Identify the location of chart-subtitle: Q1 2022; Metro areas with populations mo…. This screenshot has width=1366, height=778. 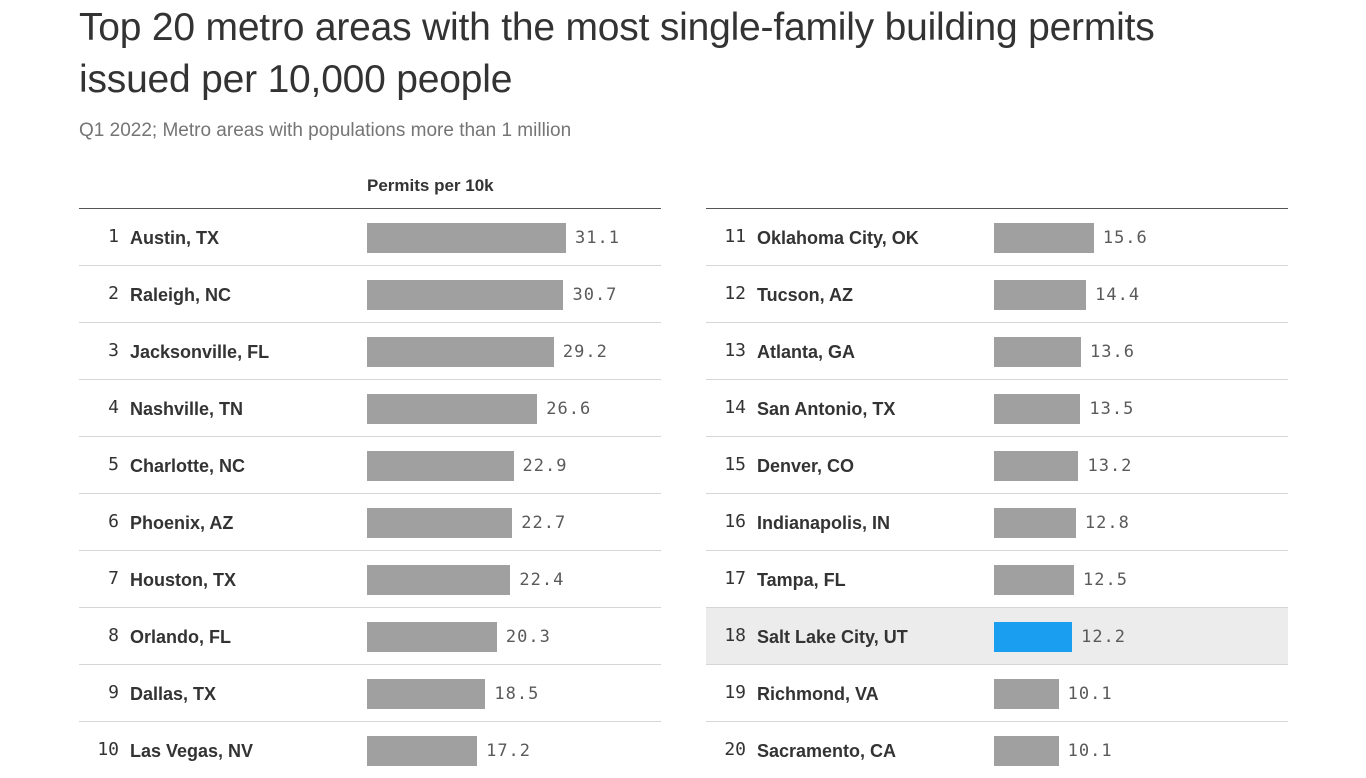
(325, 130).